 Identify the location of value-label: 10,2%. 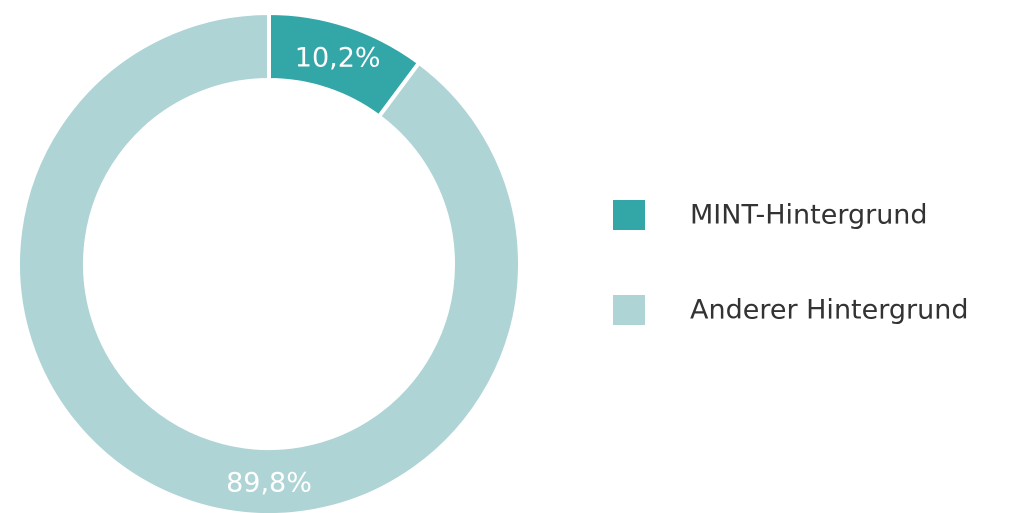
(338, 58).